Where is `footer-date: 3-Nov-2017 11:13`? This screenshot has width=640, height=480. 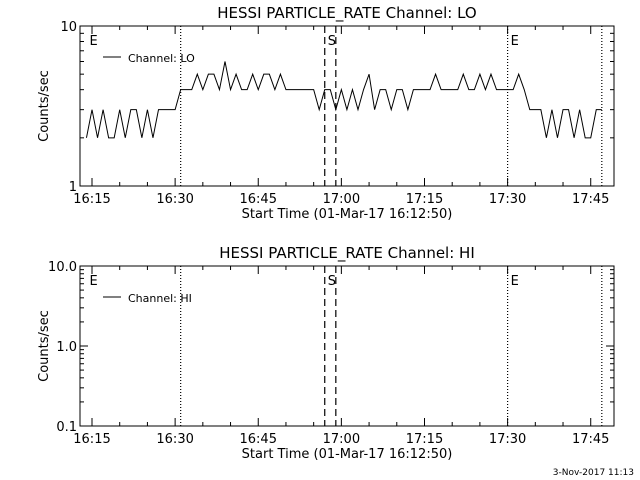 footer-date: 3-Nov-2017 11:13 is located at coordinates (593, 473).